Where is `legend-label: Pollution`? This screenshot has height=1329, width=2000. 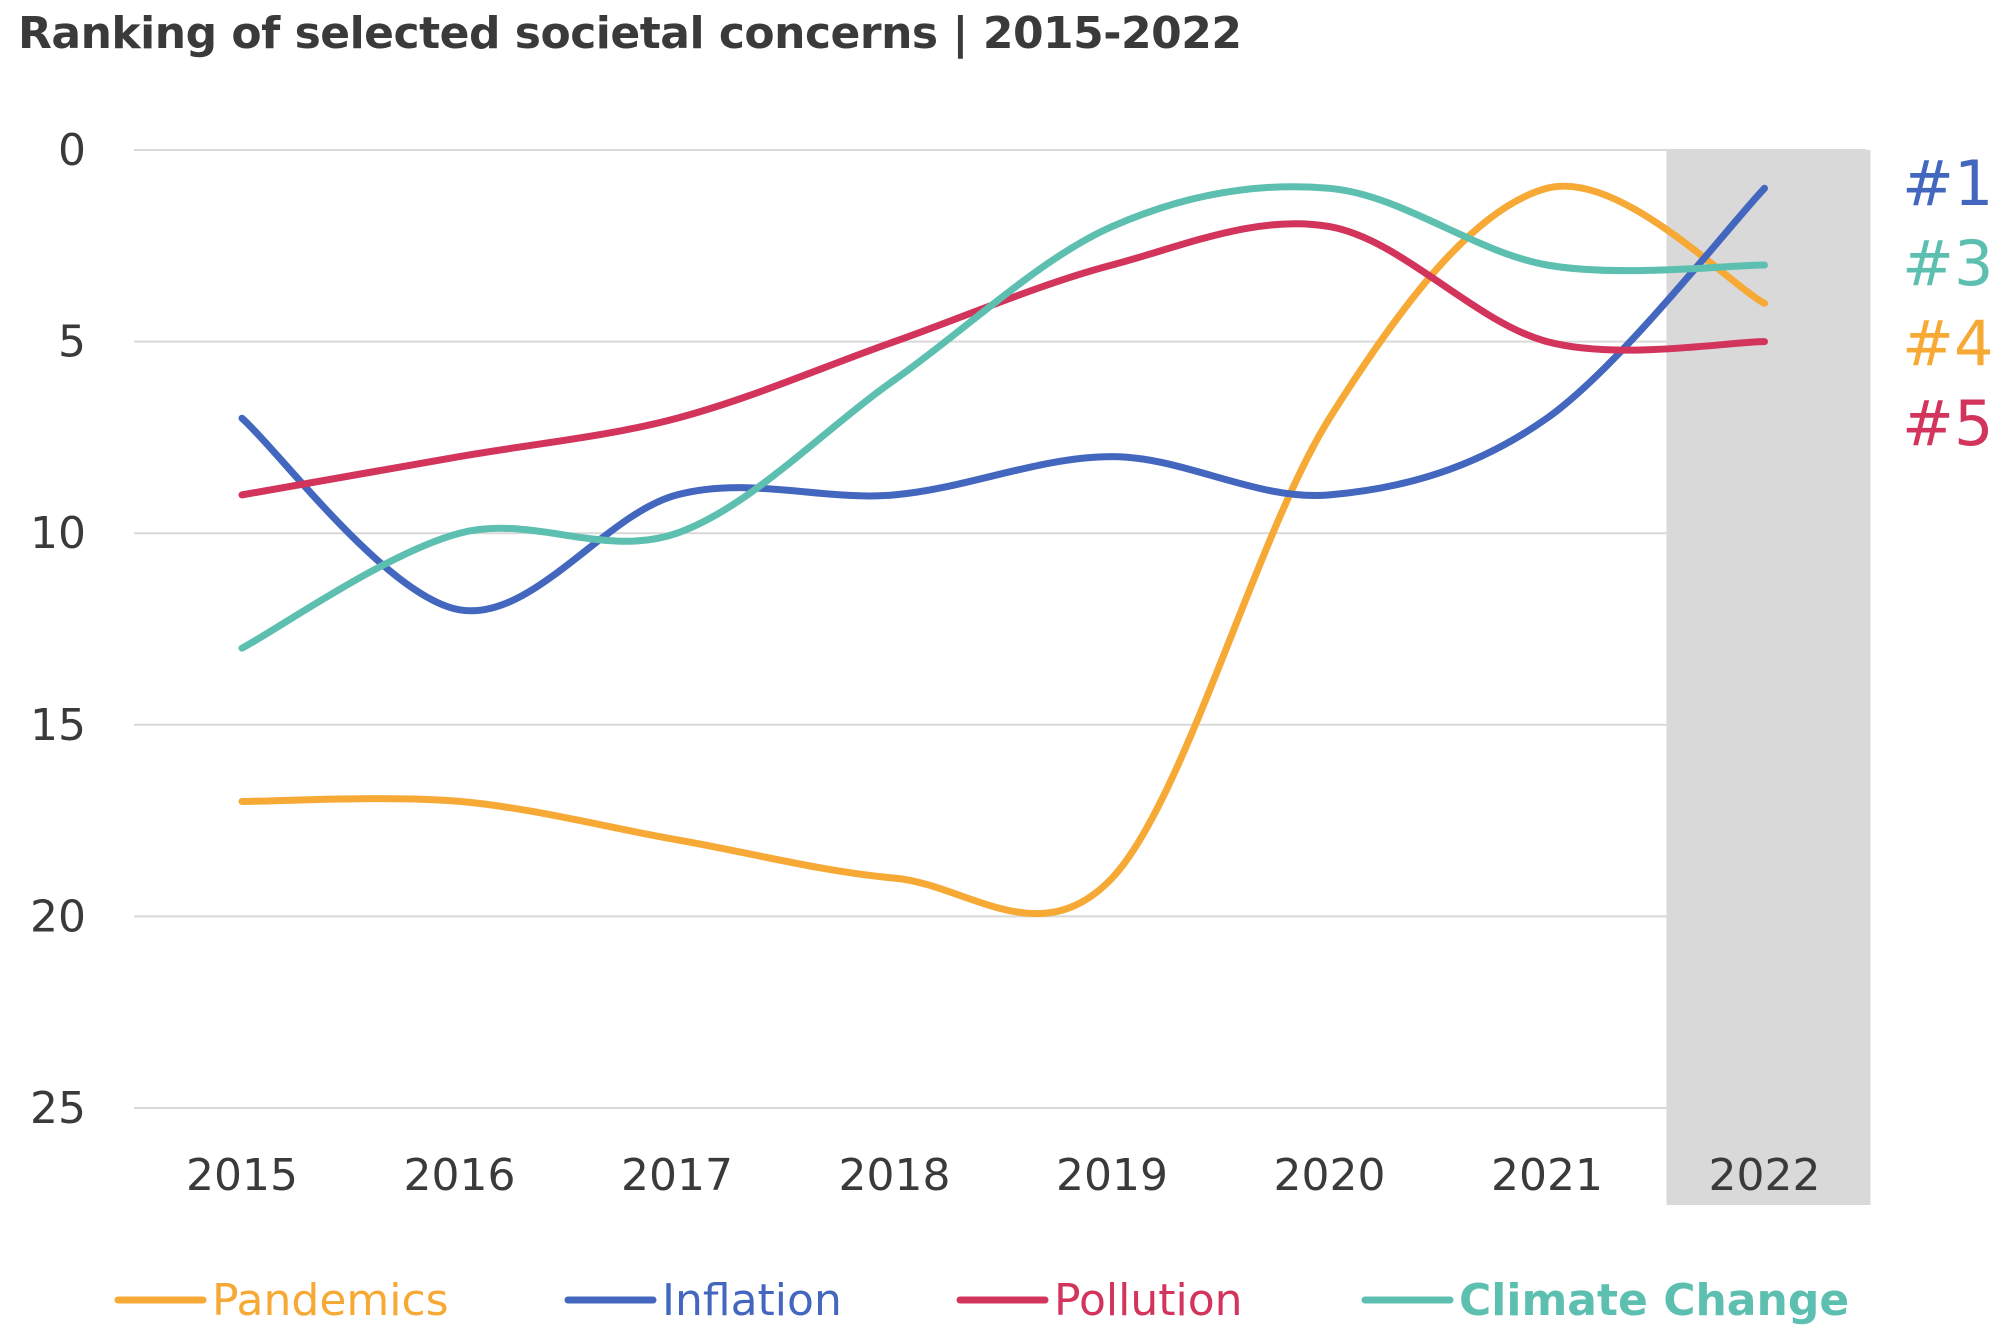 legend-label: Pollution is located at coordinates (1148, 1300).